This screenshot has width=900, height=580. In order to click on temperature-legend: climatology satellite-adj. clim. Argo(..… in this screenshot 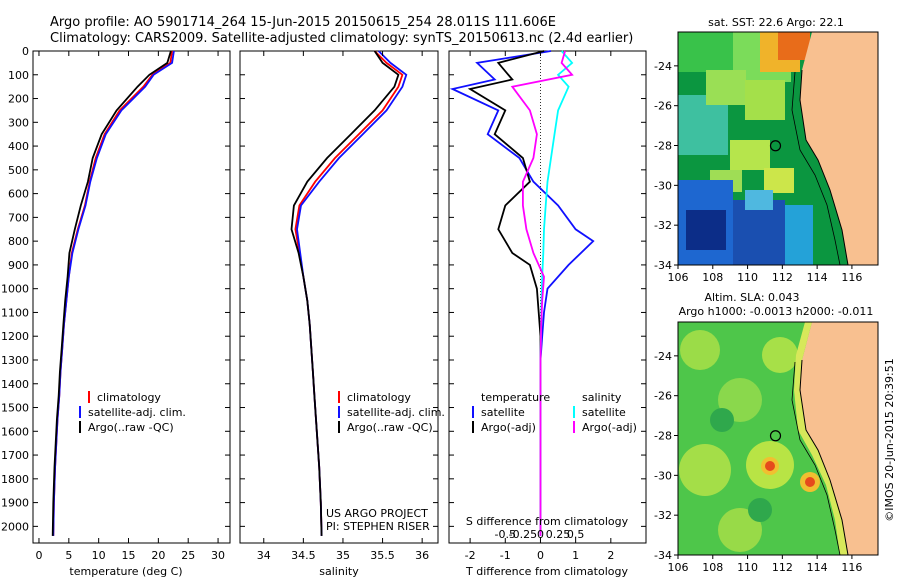, I will do `click(132, 412)`.